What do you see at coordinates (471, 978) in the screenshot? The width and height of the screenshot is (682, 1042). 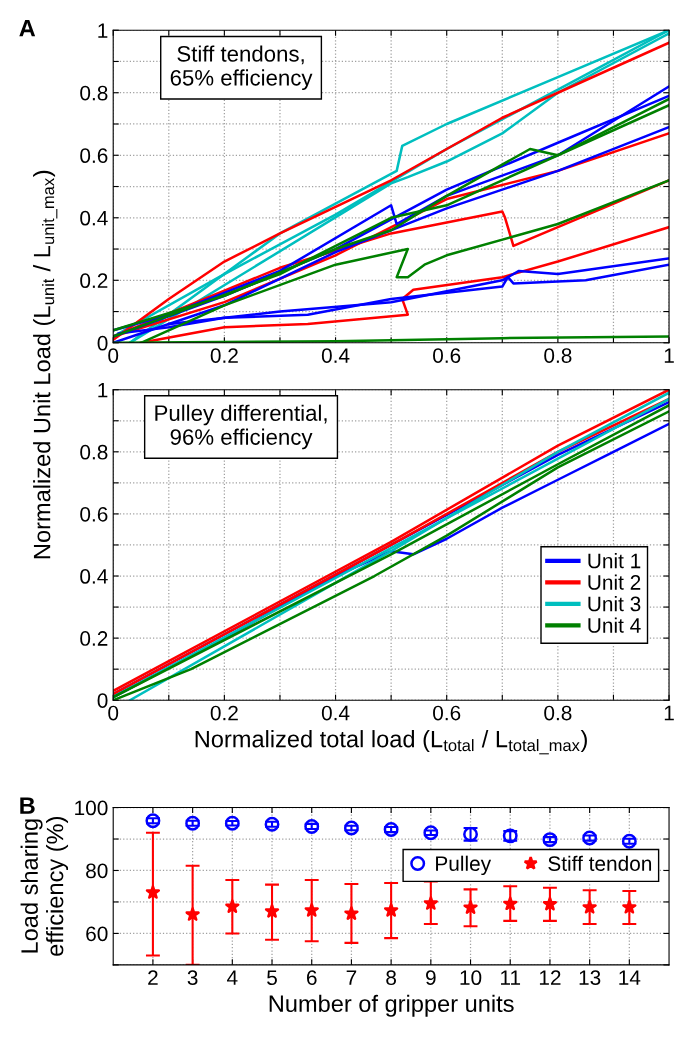 I see `x-tick-label: 10` at bounding box center [471, 978].